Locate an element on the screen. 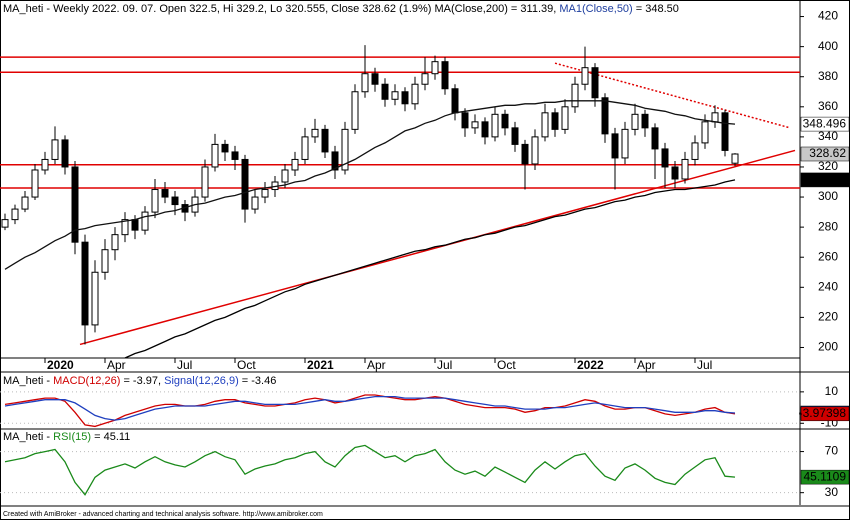 The height and width of the screenshot is (520, 850). y-tick-label: 420 is located at coordinates (828, 16).